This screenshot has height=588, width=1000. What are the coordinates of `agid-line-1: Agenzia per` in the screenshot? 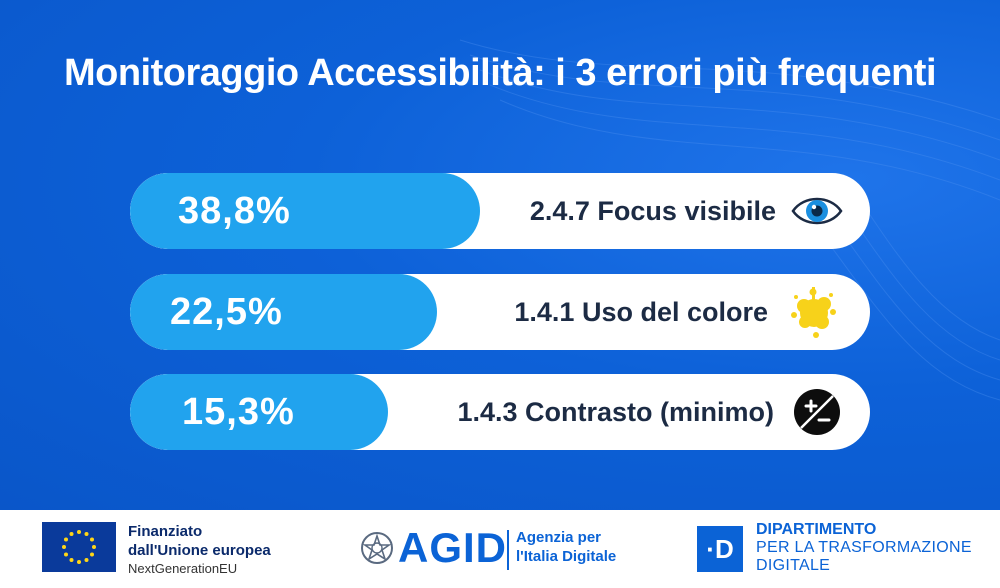 It's located at (559, 537).